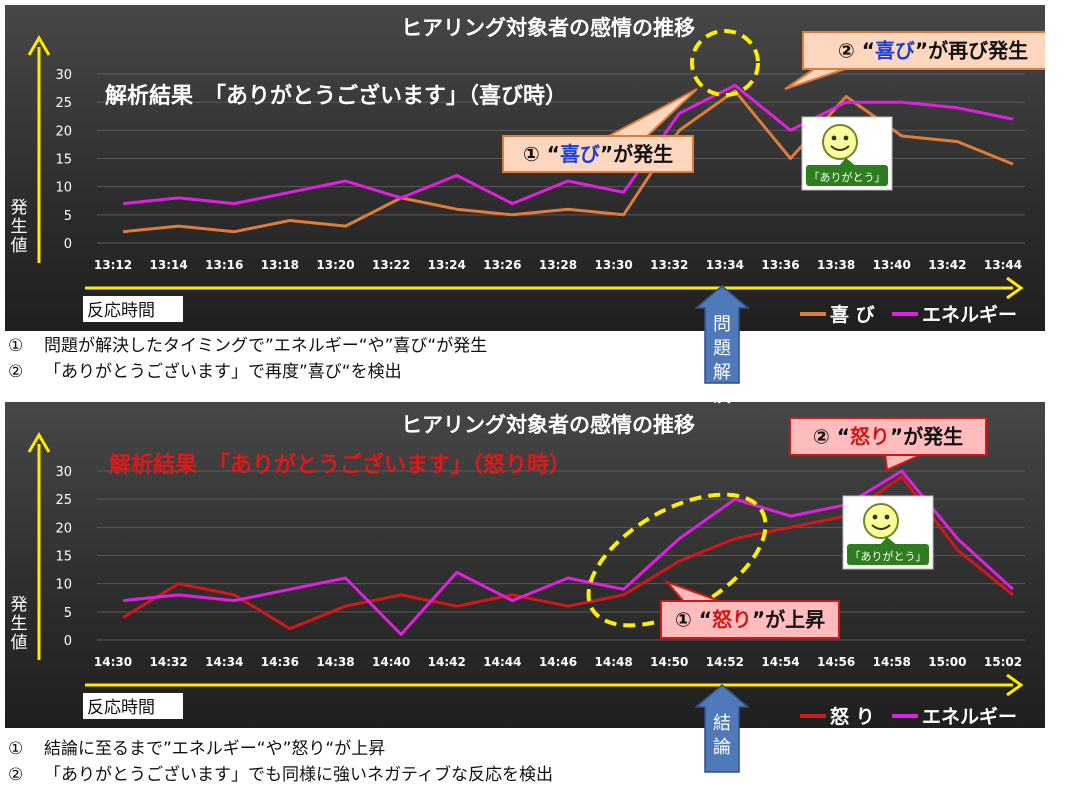 The image size is (1066, 785). Describe the element at coordinates (63, 131) in the screenshot. I see `y-tick-label: 20` at that location.